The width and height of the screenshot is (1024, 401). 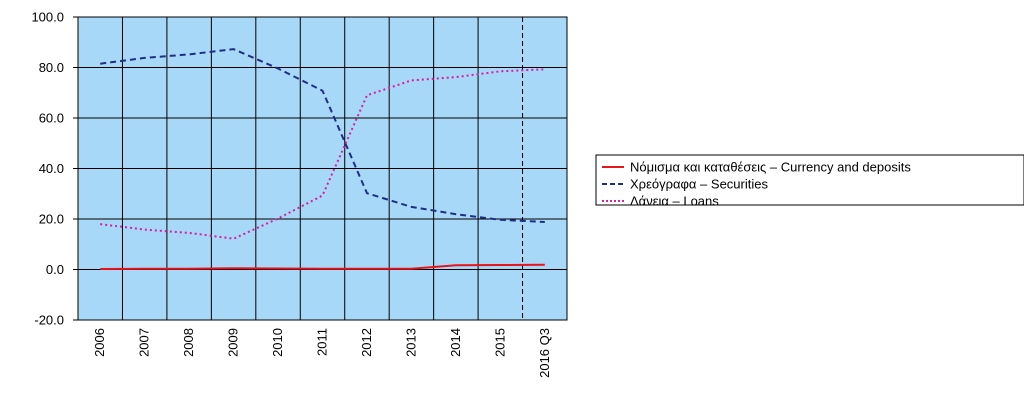 I want to click on y-tick-label: 100.0, so click(x=47, y=17).